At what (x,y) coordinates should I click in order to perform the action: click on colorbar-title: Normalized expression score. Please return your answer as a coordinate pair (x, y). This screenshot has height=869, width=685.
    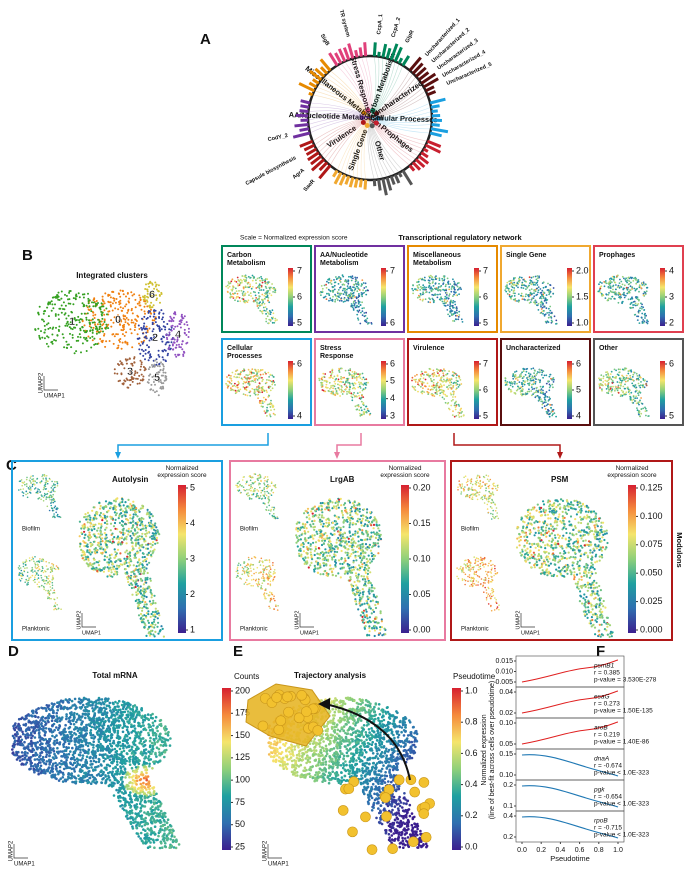
    Looking at the image, I should click on (182, 472).